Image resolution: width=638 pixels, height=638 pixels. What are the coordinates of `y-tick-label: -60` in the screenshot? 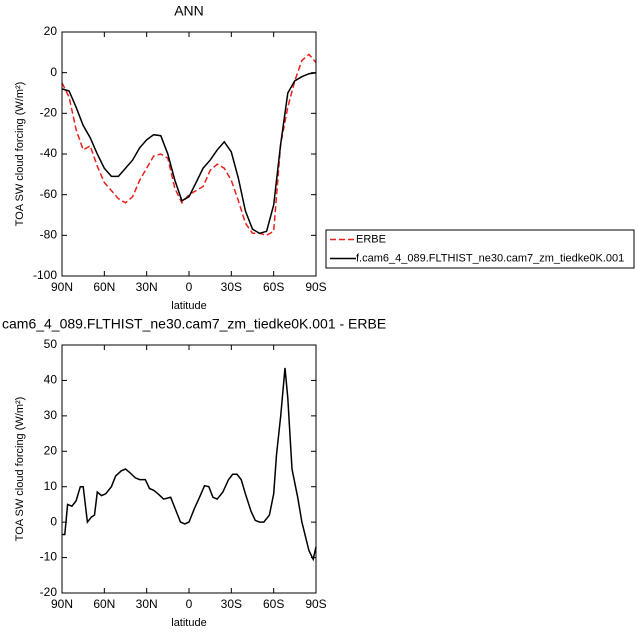 It's located at (49, 194).